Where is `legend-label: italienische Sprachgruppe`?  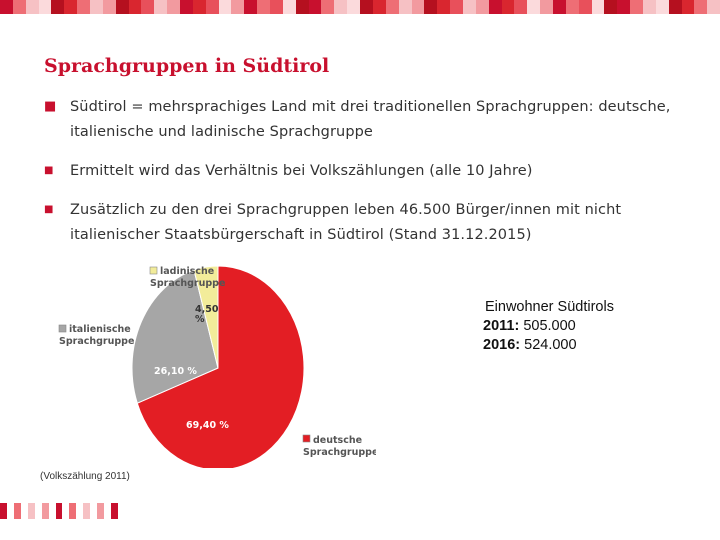
legend-label: italienische Sprachgruppe is located at coordinates (96, 335).